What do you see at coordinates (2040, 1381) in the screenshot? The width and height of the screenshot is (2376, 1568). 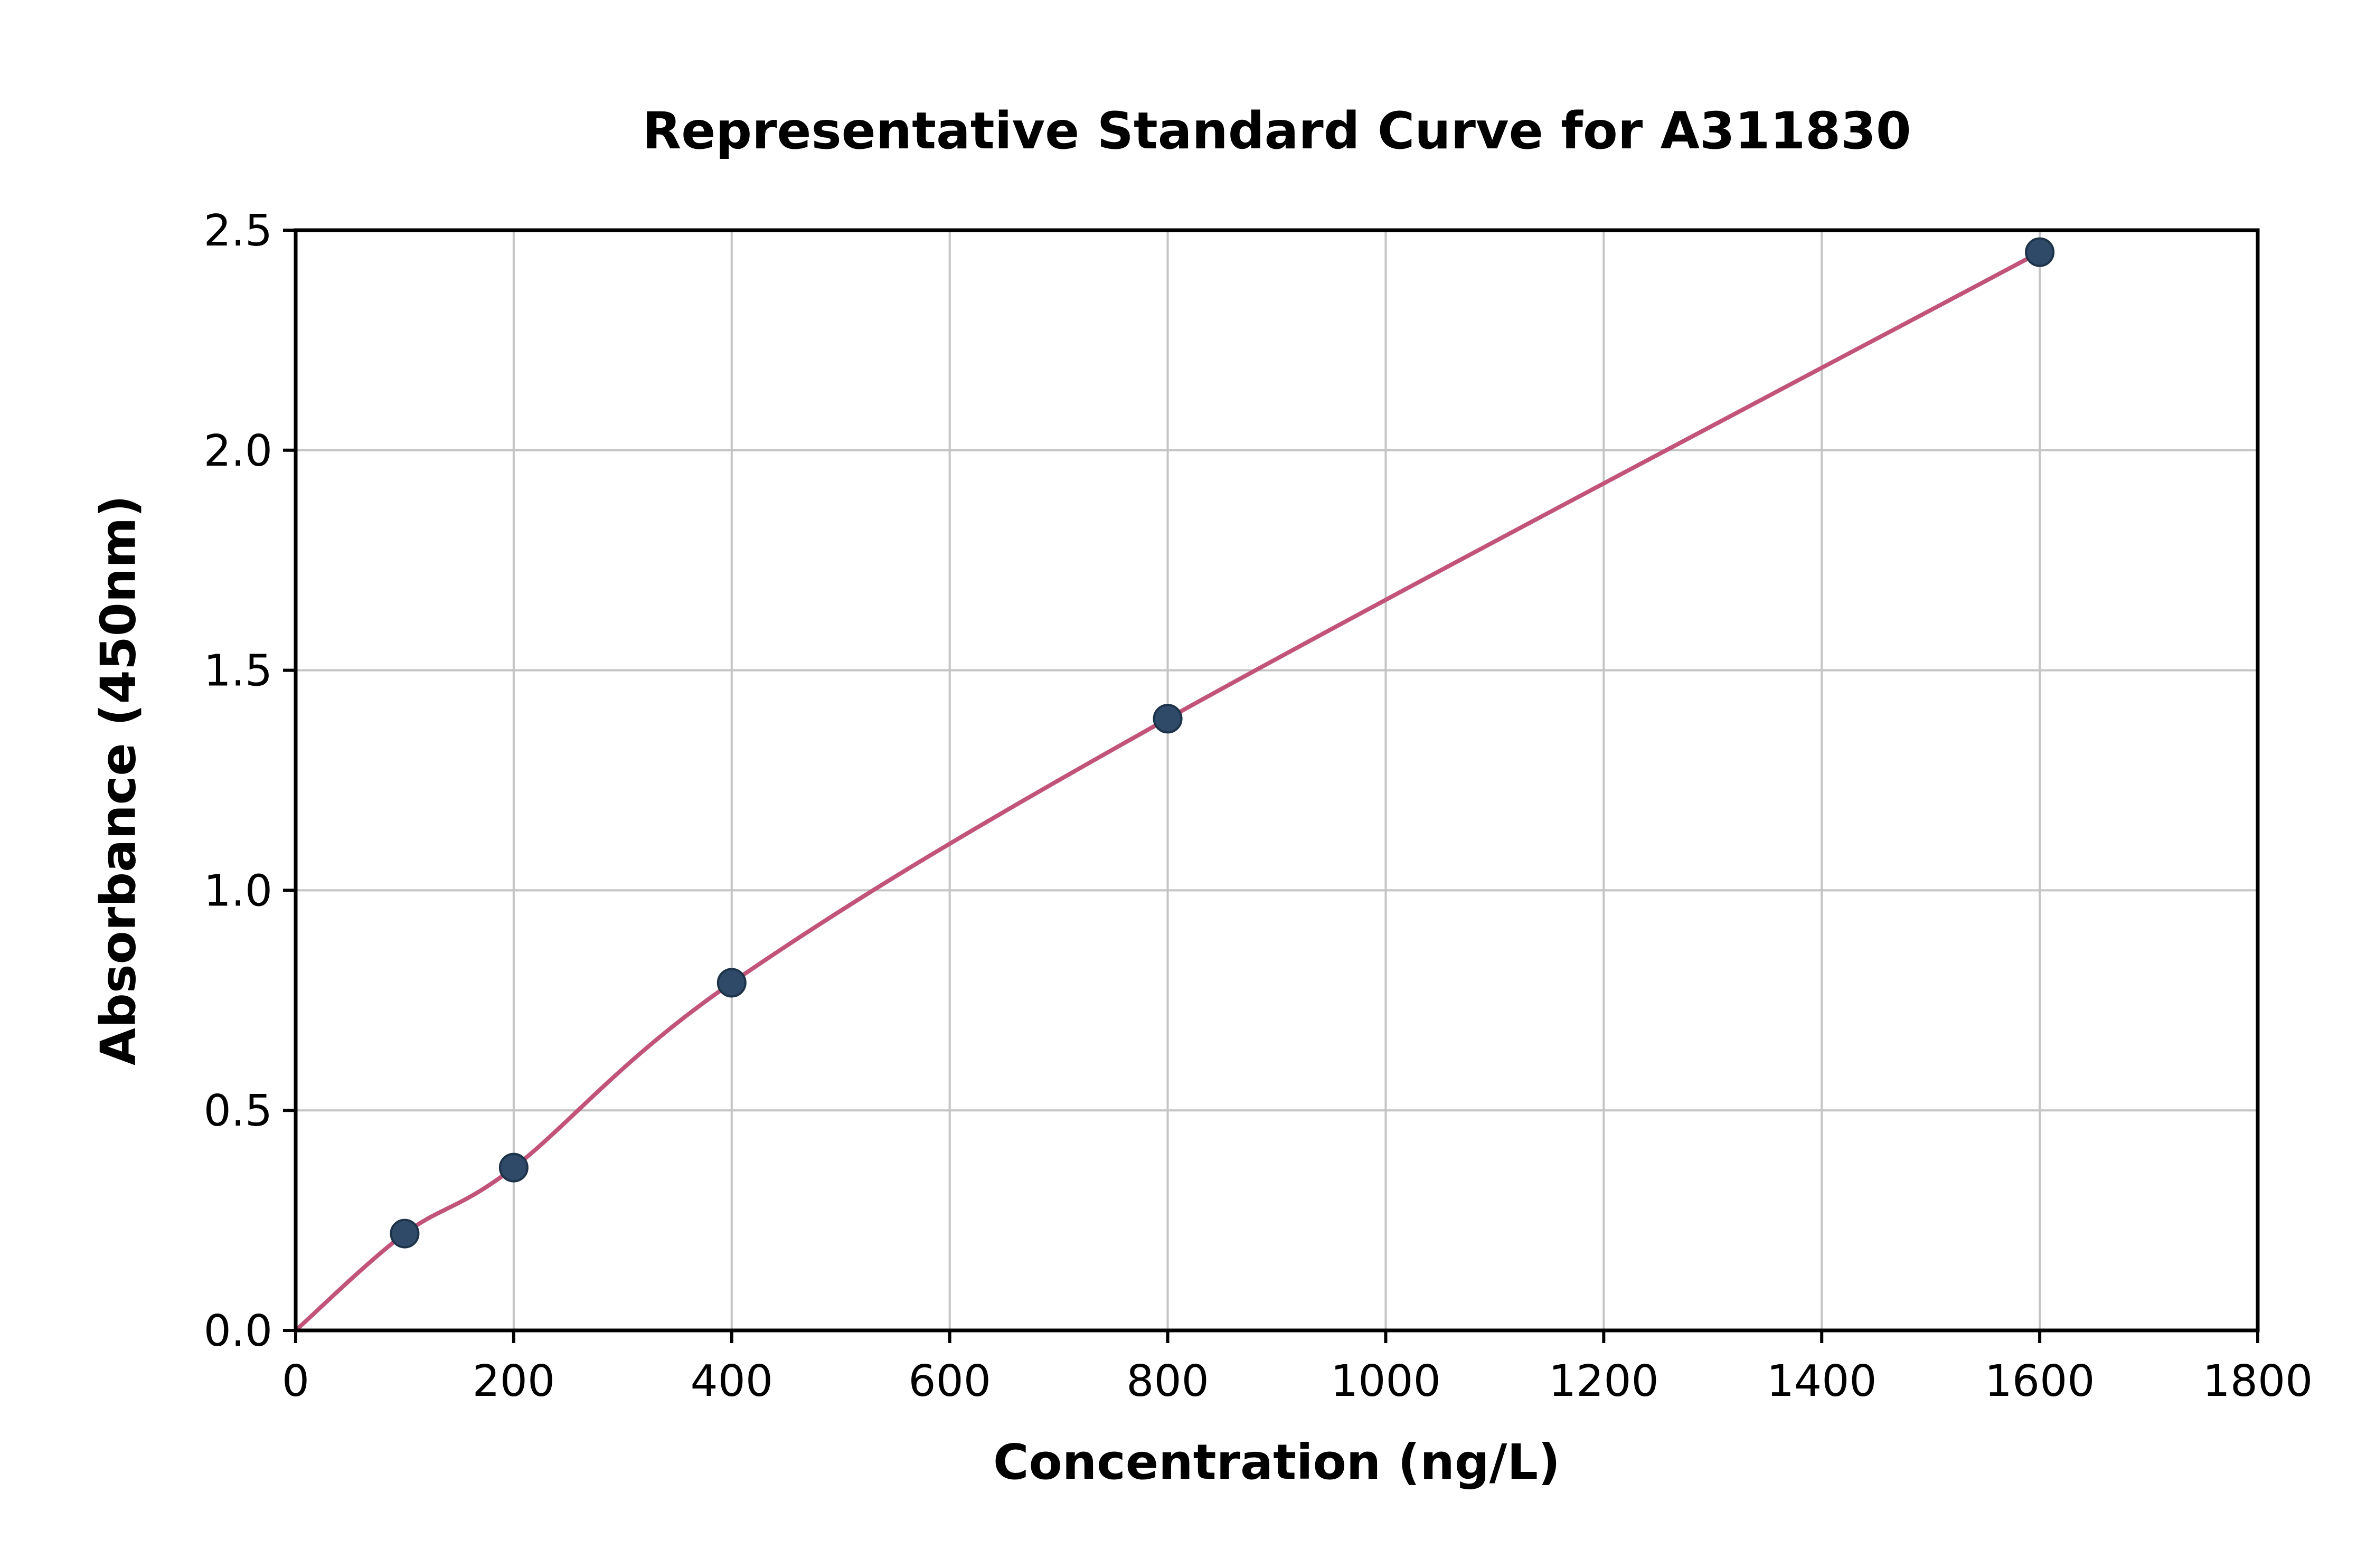 I see `x-tick-label: 1600` at bounding box center [2040, 1381].